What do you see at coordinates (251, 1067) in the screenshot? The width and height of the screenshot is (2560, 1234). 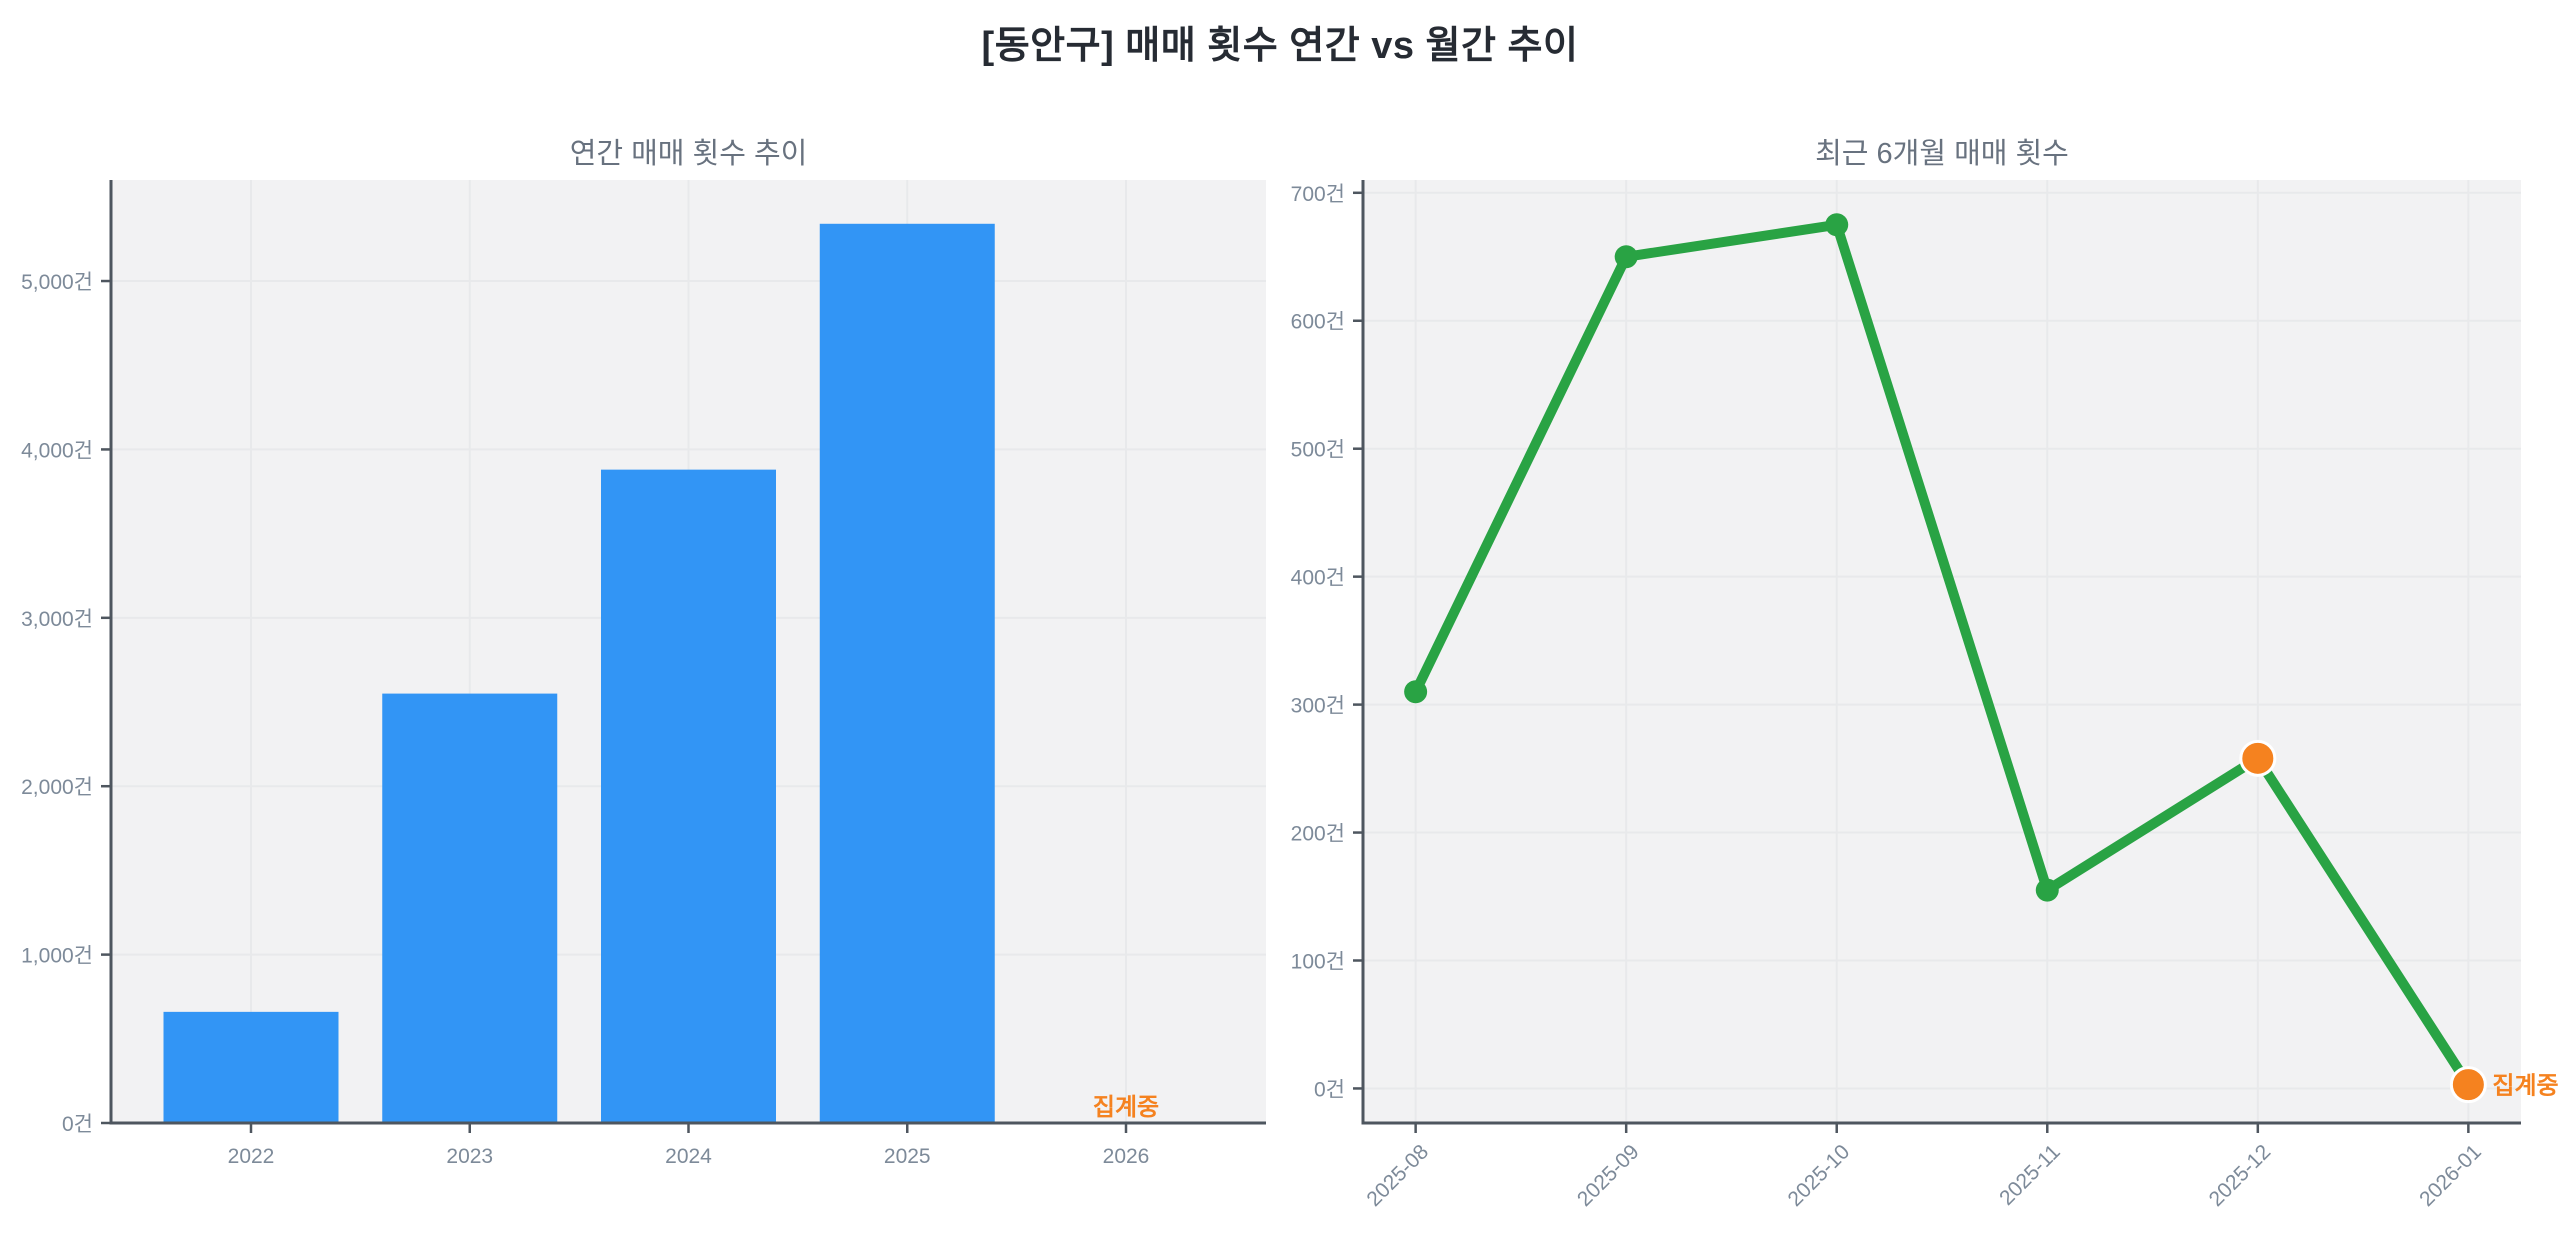 I see `bar-2022` at bounding box center [251, 1067].